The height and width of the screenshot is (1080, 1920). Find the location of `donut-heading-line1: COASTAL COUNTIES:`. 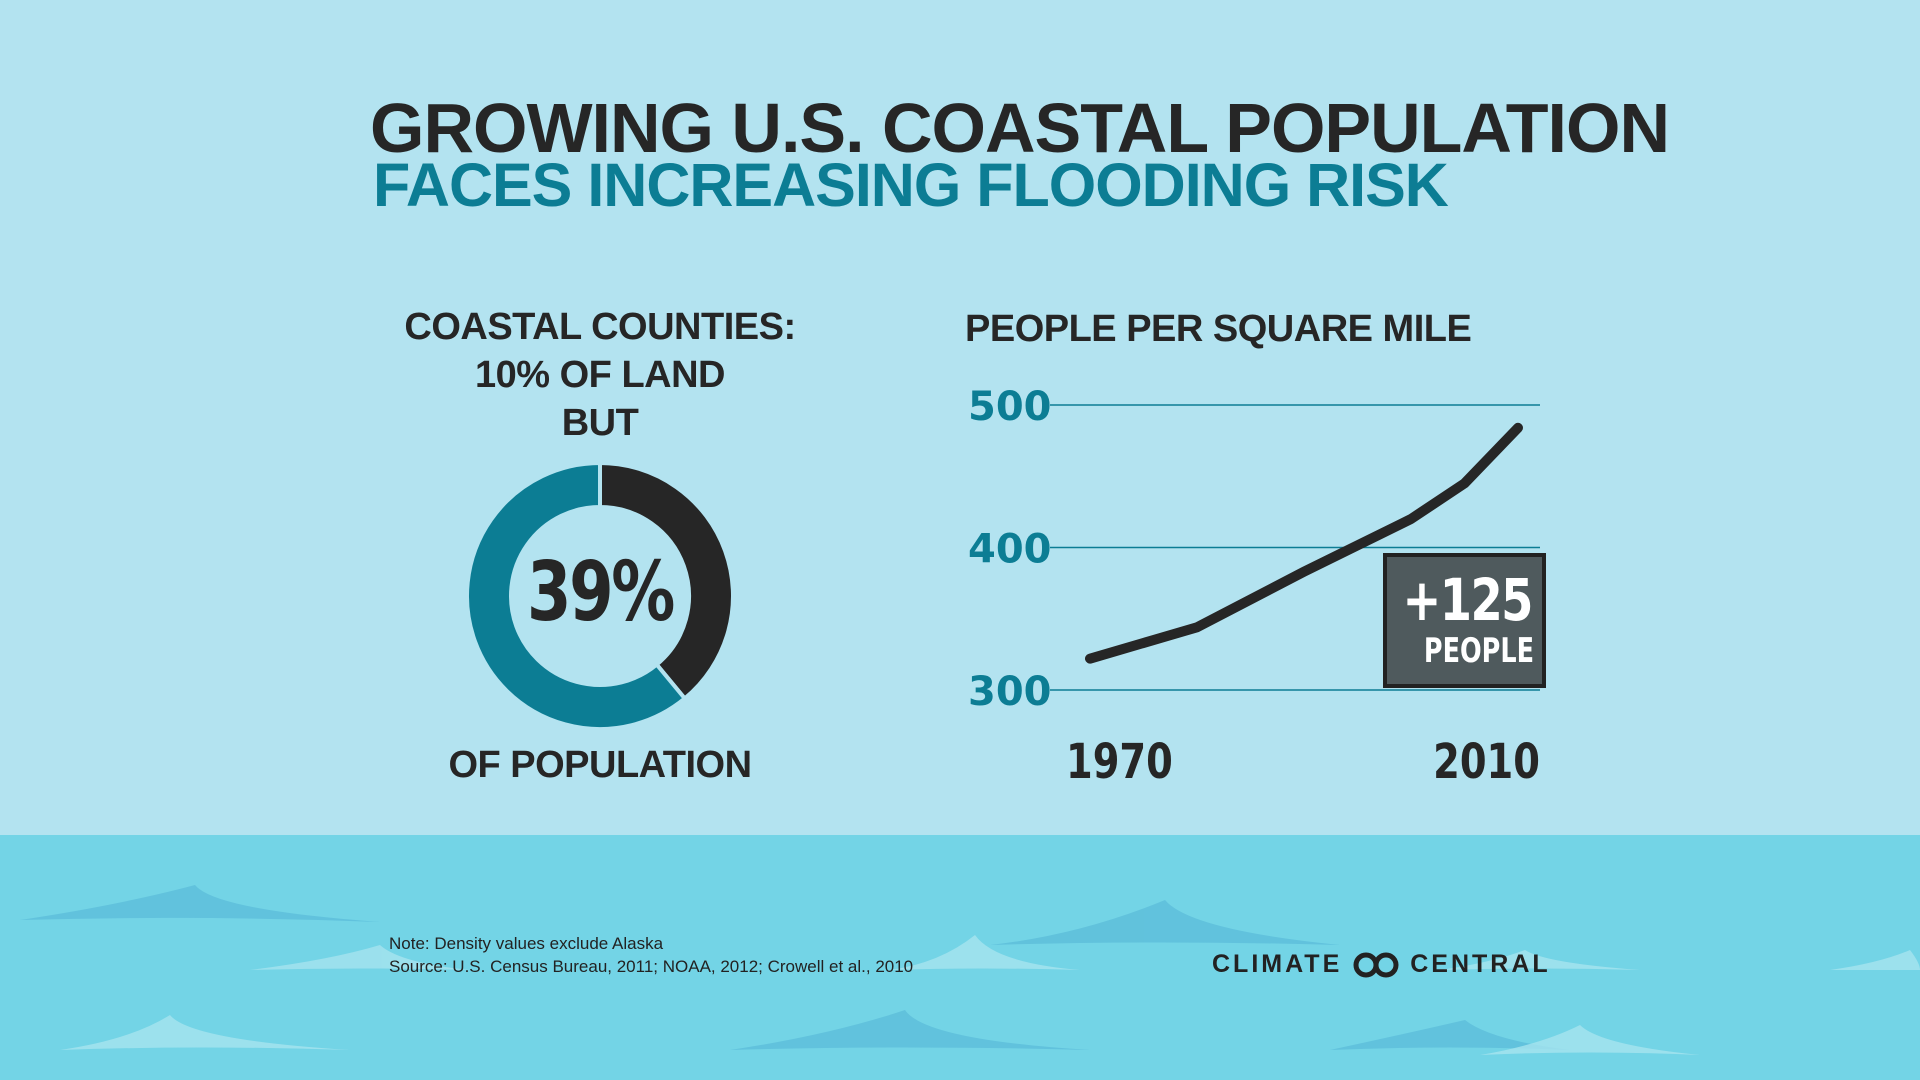

donut-heading-line1: COASTAL COUNTIES: is located at coordinates (600, 327).